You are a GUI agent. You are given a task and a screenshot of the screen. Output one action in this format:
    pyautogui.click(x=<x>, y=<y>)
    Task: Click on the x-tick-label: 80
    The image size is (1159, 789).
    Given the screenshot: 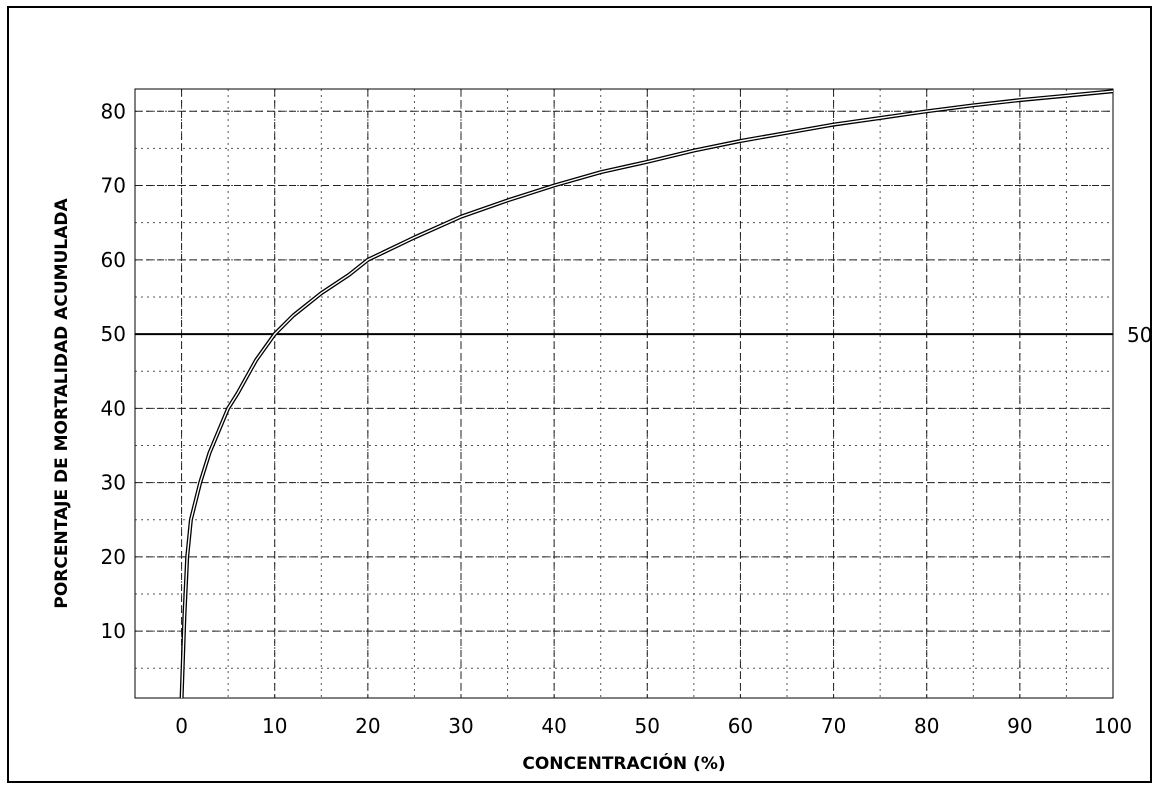 What is the action you would take?
    pyautogui.click(x=926, y=726)
    